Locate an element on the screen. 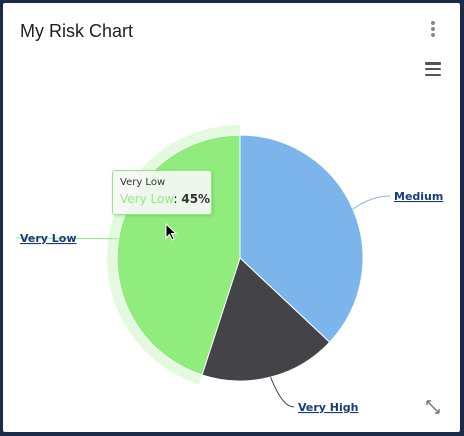 The image size is (464, 436). chart-tooltip: Very Low Very Low: 45% is located at coordinates (162, 192).